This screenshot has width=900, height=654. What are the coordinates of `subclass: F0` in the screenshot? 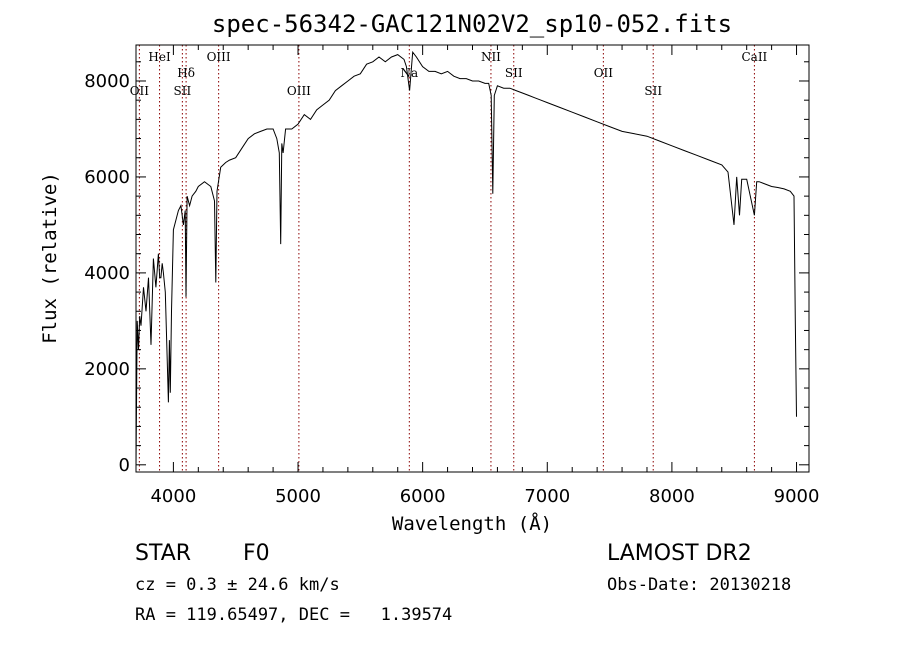 It's located at (256, 553).